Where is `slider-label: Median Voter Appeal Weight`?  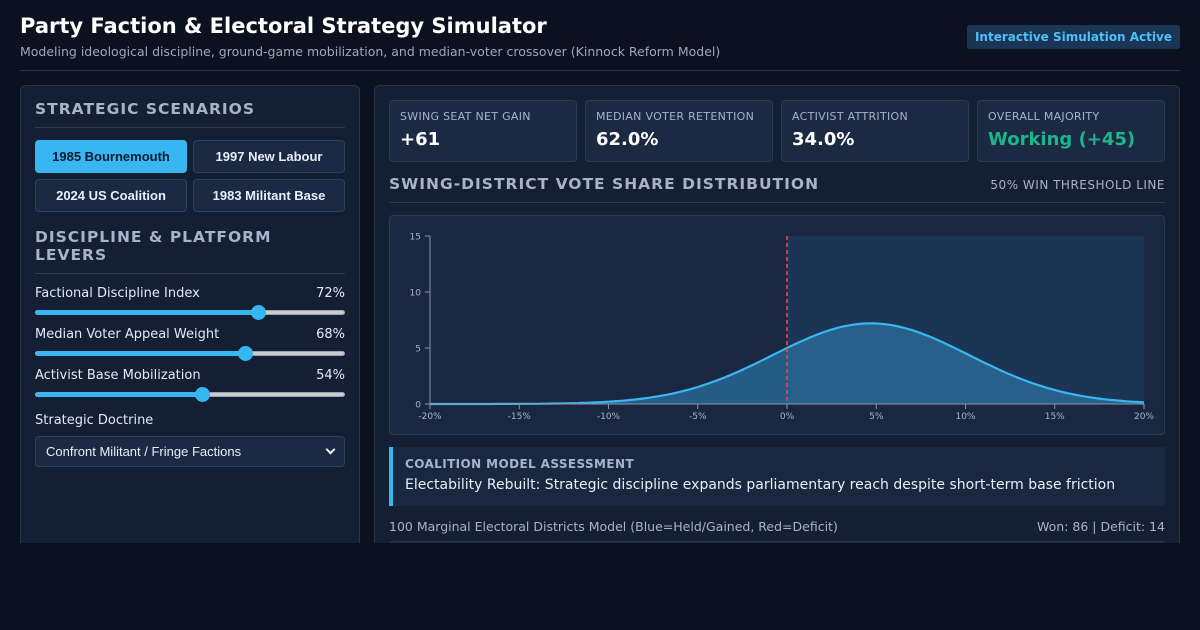
slider-label: Median Voter Appeal Weight is located at coordinates (127, 334).